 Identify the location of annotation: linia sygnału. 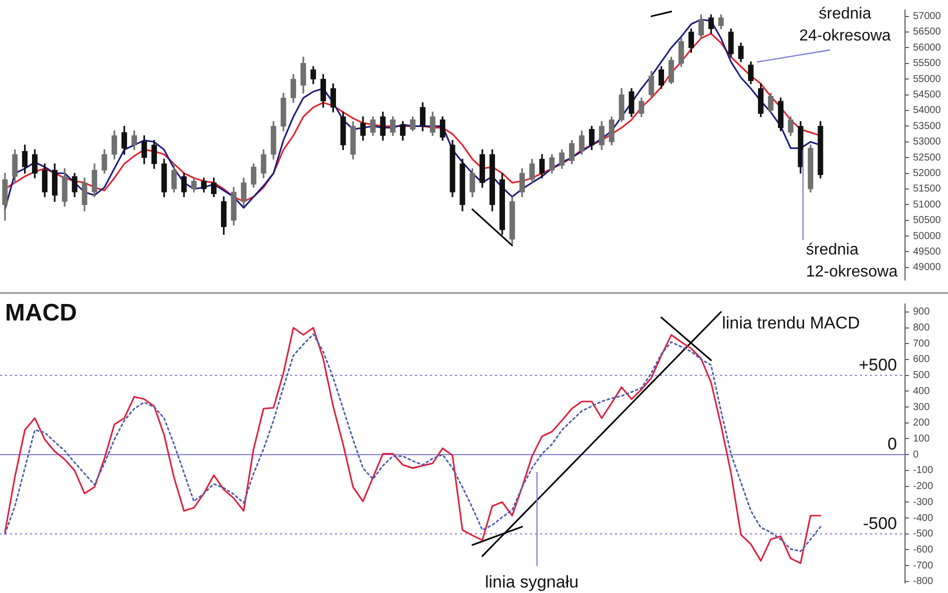
(532, 582).